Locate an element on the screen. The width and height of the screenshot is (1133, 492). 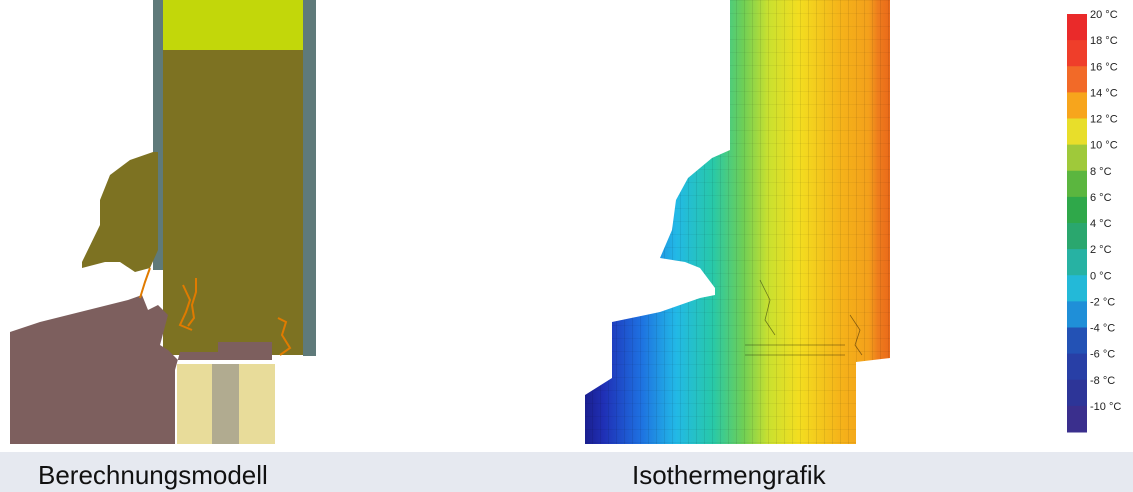
scale-label: 2 °C is located at coordinates (1101, 250).